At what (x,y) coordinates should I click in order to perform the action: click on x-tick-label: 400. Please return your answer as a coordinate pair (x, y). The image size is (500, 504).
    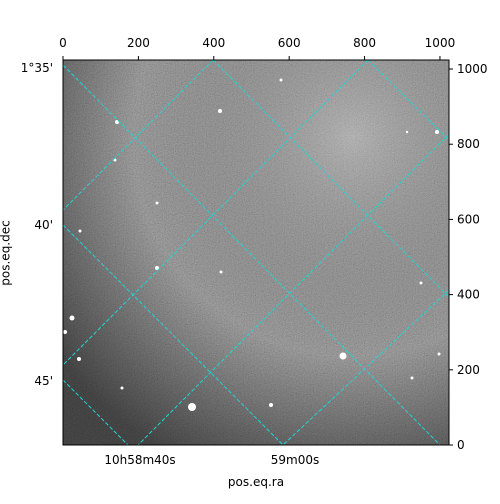
    Looking at the image, I should click on (213, 43).